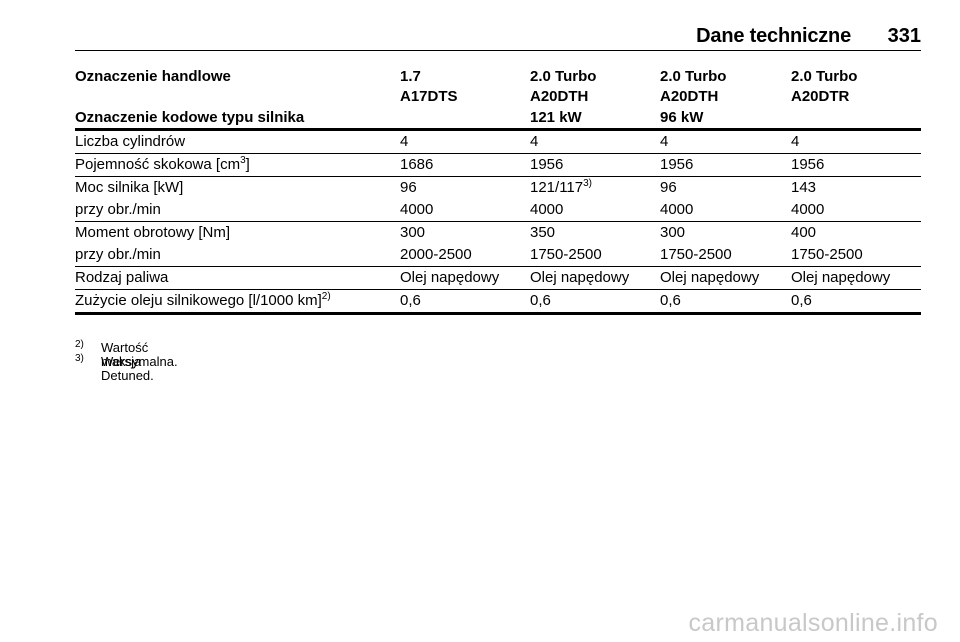  What do you see at coordinates (127, 368) in the screenshot?
I see `footnote-text: Wersja Detuned.` at bounding box center [127, 368].